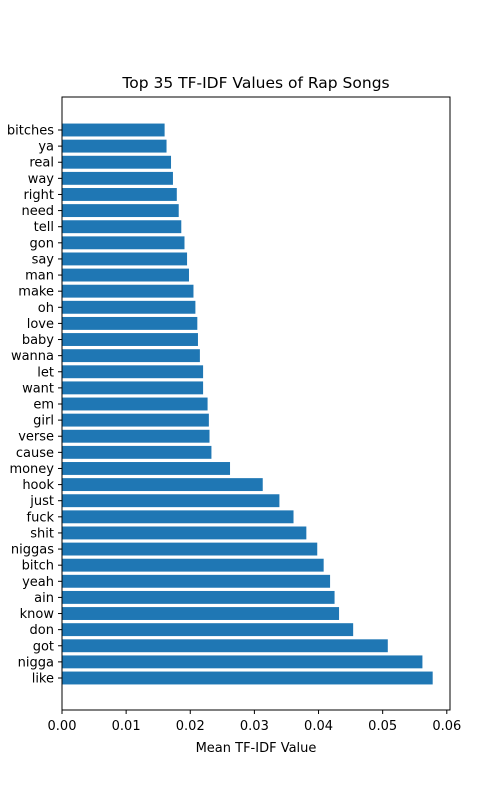 The image size is (500, 800). Describe the element at coordinates (38, 582) in the screenshot. I see `y-tick-label: yeah` at that location.